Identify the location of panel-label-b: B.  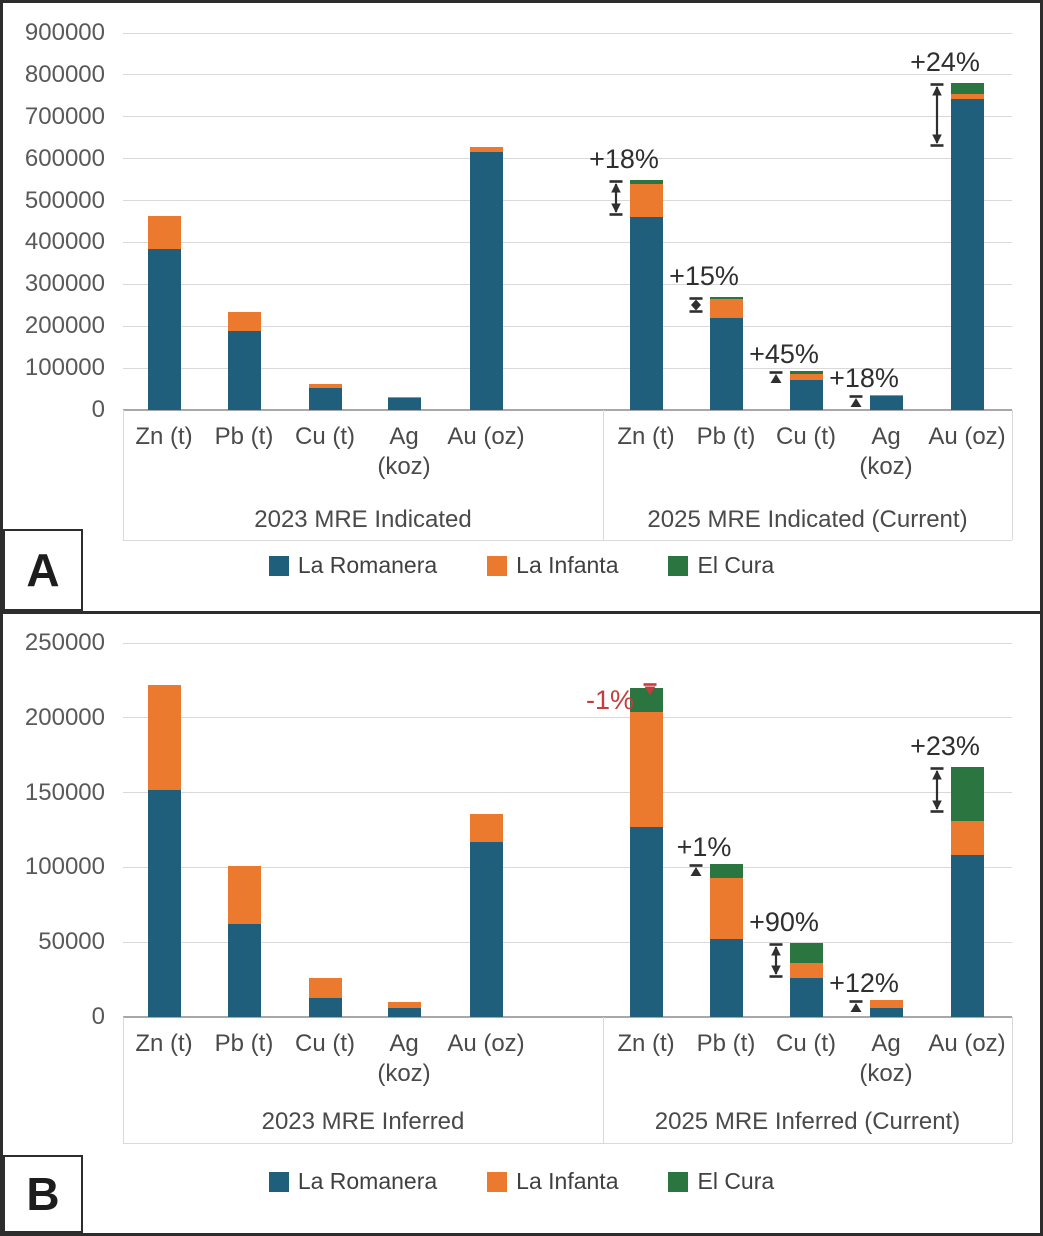
(43, 1194).